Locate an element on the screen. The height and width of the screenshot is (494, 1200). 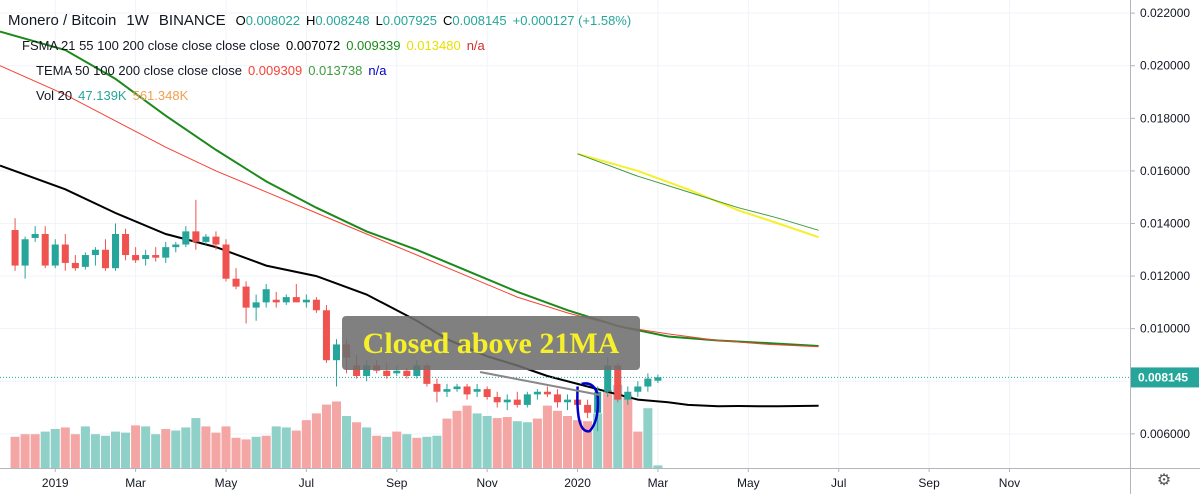
price-tick-label: 0.018000 is located at coordinates (1165, 118).